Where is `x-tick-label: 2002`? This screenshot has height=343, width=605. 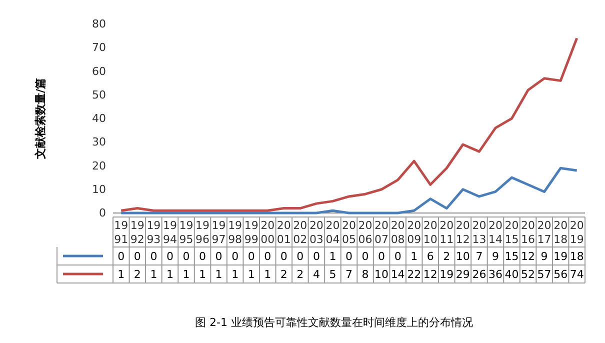 x-tick-label: 2002 is located at coordinates (300, 232).